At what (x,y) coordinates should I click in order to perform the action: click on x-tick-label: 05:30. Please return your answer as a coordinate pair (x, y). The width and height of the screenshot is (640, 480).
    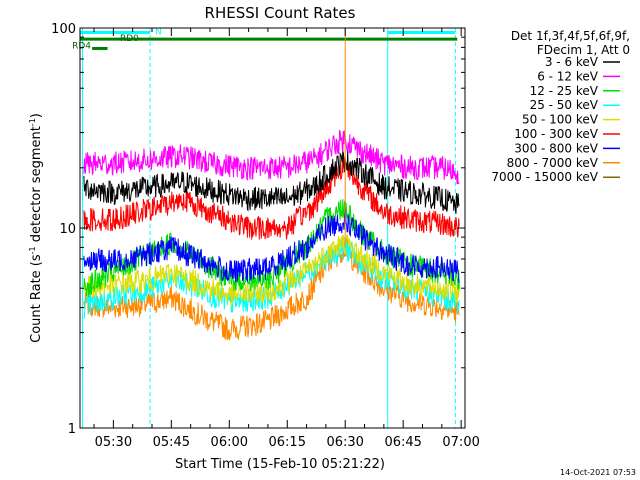
    Looking at the image, I should click on (113, 442).